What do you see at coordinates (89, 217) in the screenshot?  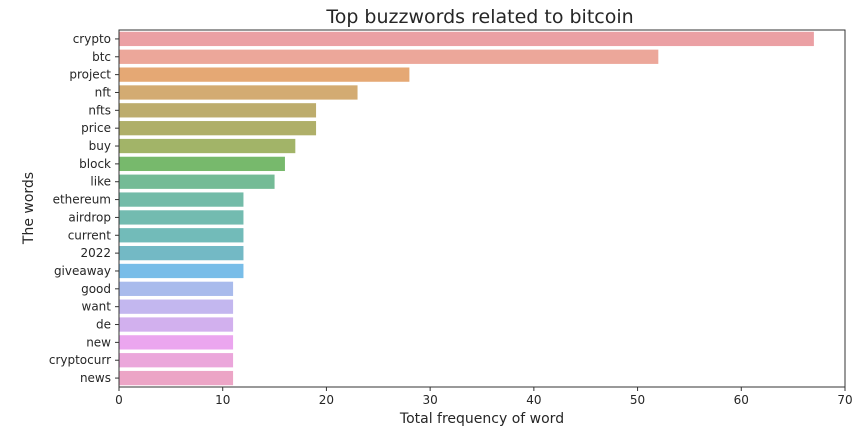 I see `y-tick-label-airdrop: airdrop` at bounding box center [89, 217].